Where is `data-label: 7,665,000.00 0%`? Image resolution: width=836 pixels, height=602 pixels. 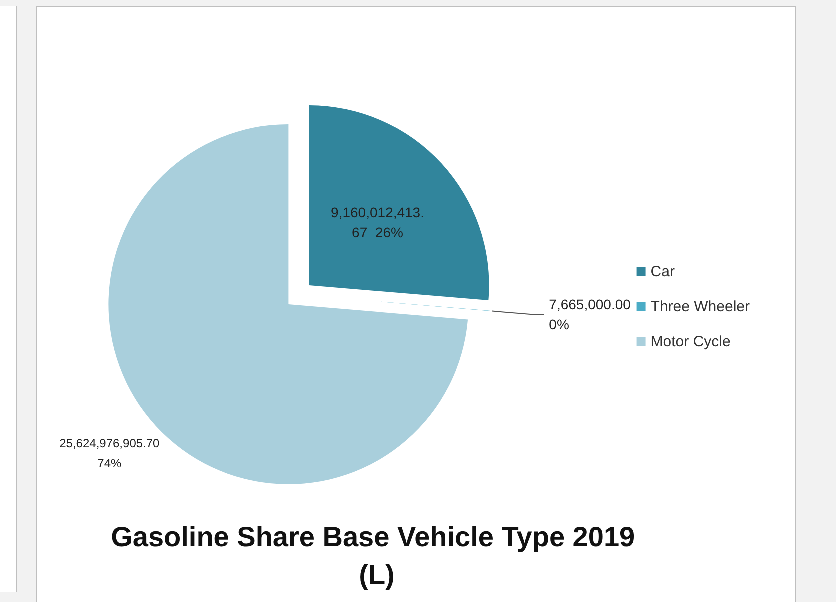 data-label: 7,665,000.00 0% is located at coordinates (590, 314).